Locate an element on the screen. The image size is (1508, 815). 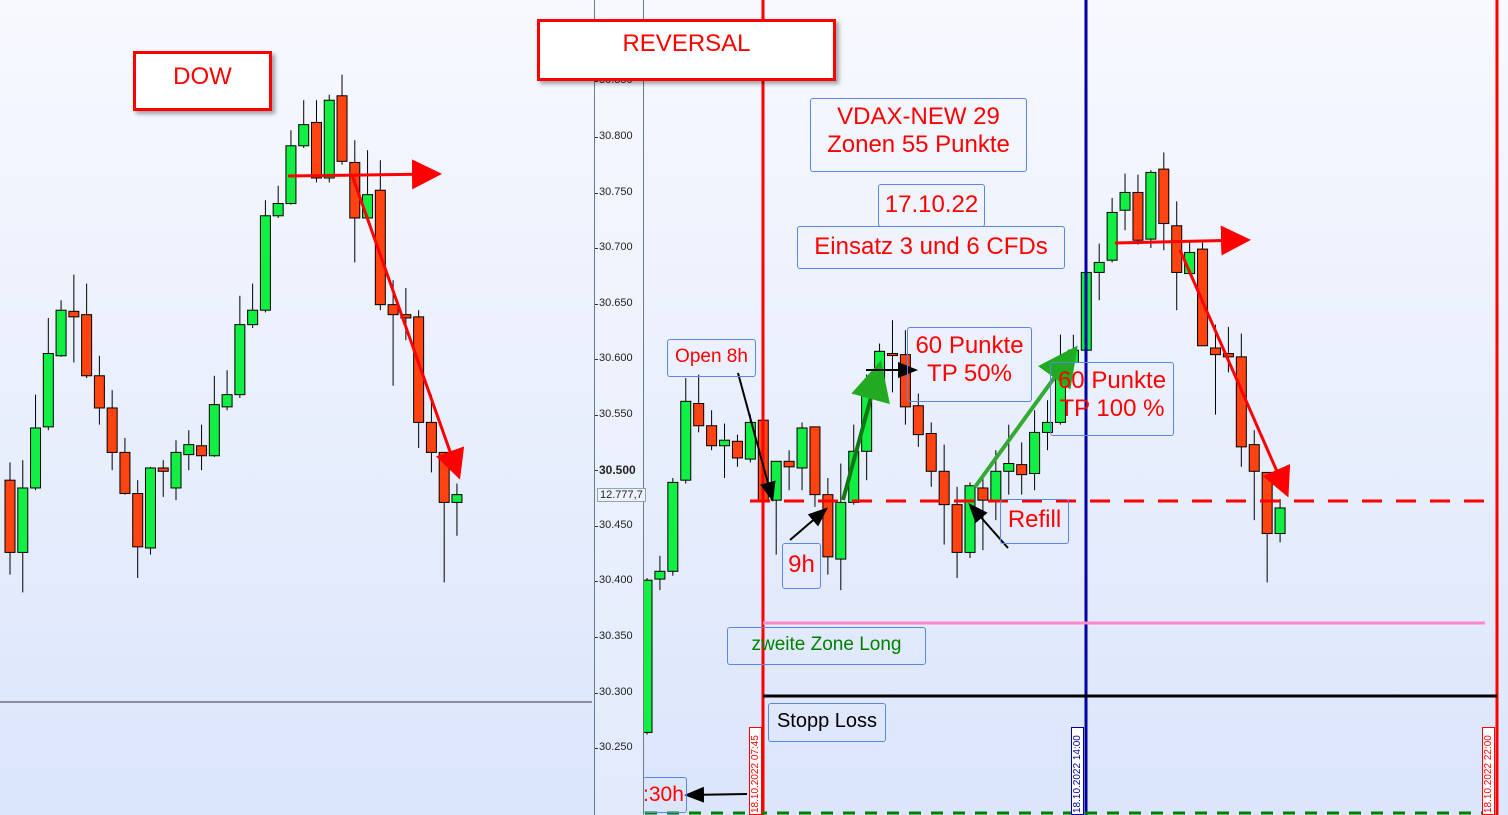
axis-tick: 30.750 is located at coordinates (614, 191).